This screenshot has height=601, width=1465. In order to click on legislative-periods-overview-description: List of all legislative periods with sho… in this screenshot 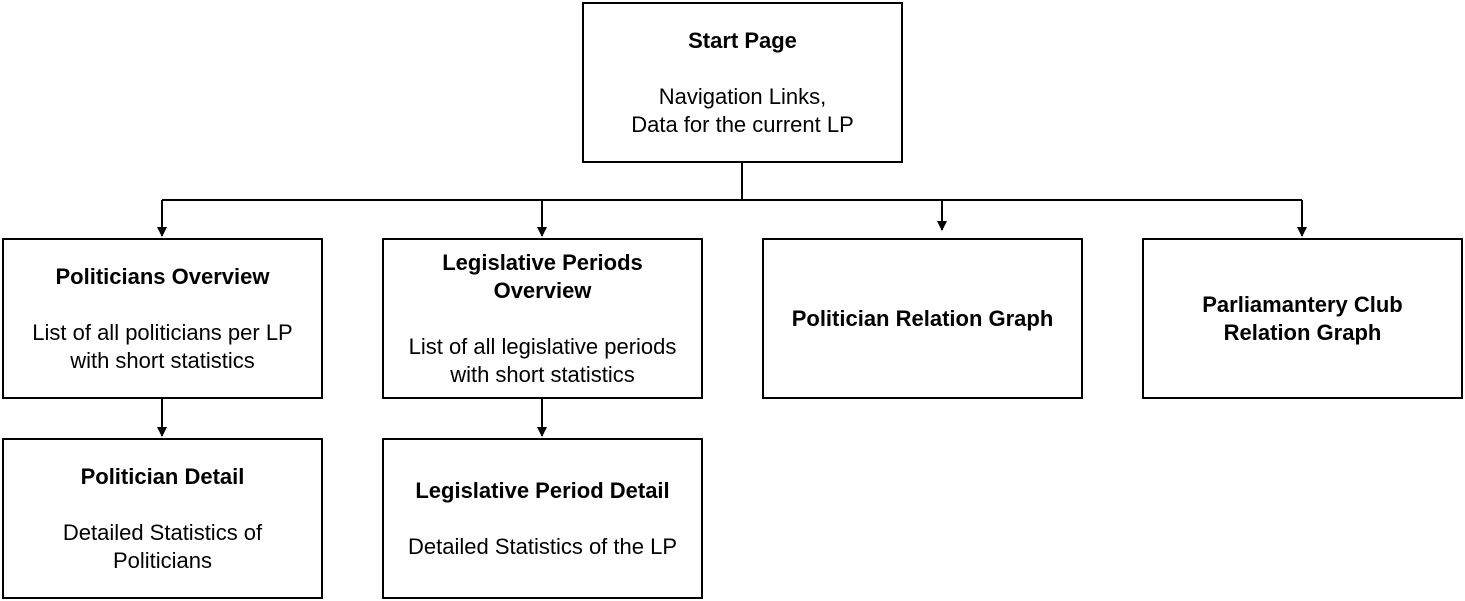, I will do `click(542, 360)`.